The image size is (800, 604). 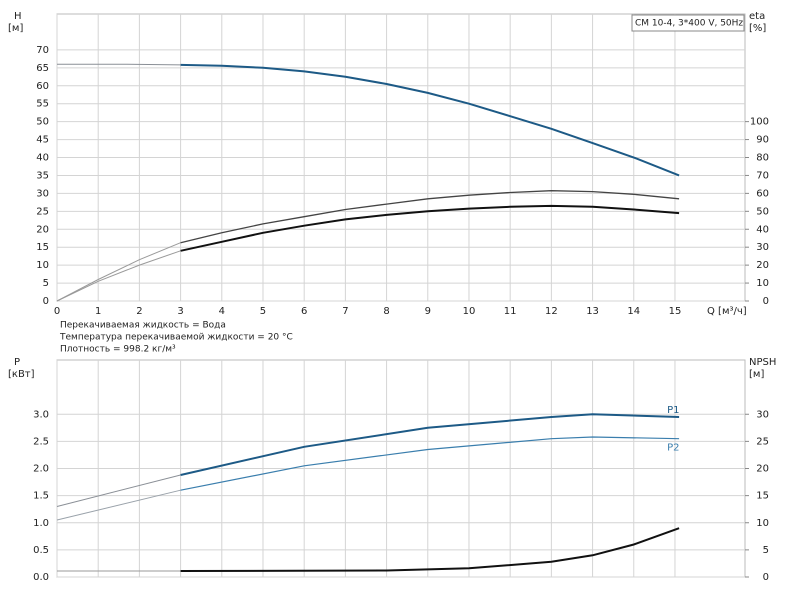 What do you see at coordinates (762, 211) in the screenshot?
I see `y2-tick-label: 50` at bounding box center [762, 211].